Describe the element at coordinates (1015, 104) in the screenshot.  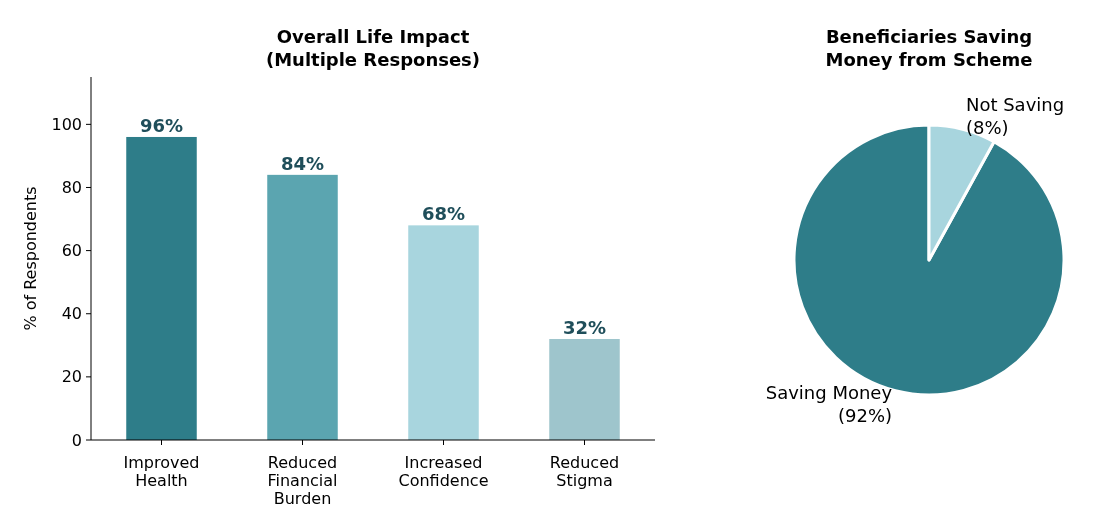
I see `slice-label: Not Saving` at that location.